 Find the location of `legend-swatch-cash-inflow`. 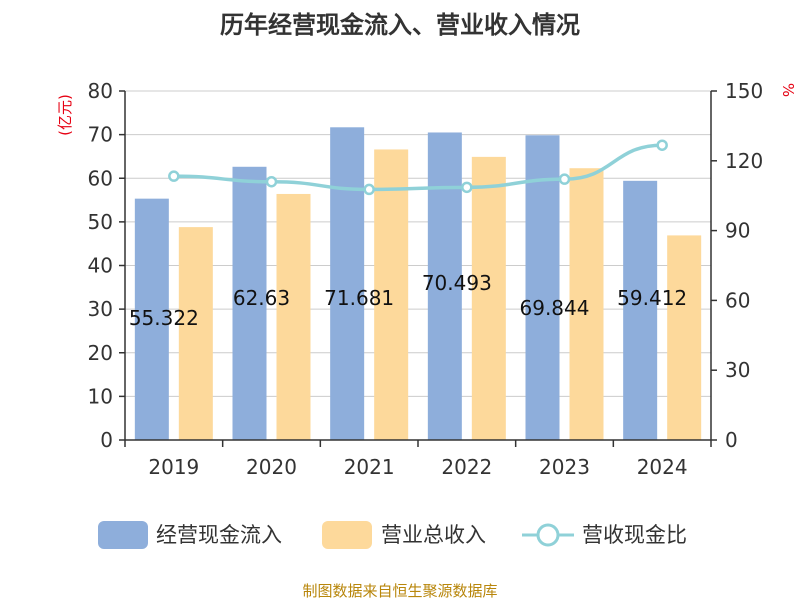

legend-swatch-cash-inflow is located at coordinates (123, 535).